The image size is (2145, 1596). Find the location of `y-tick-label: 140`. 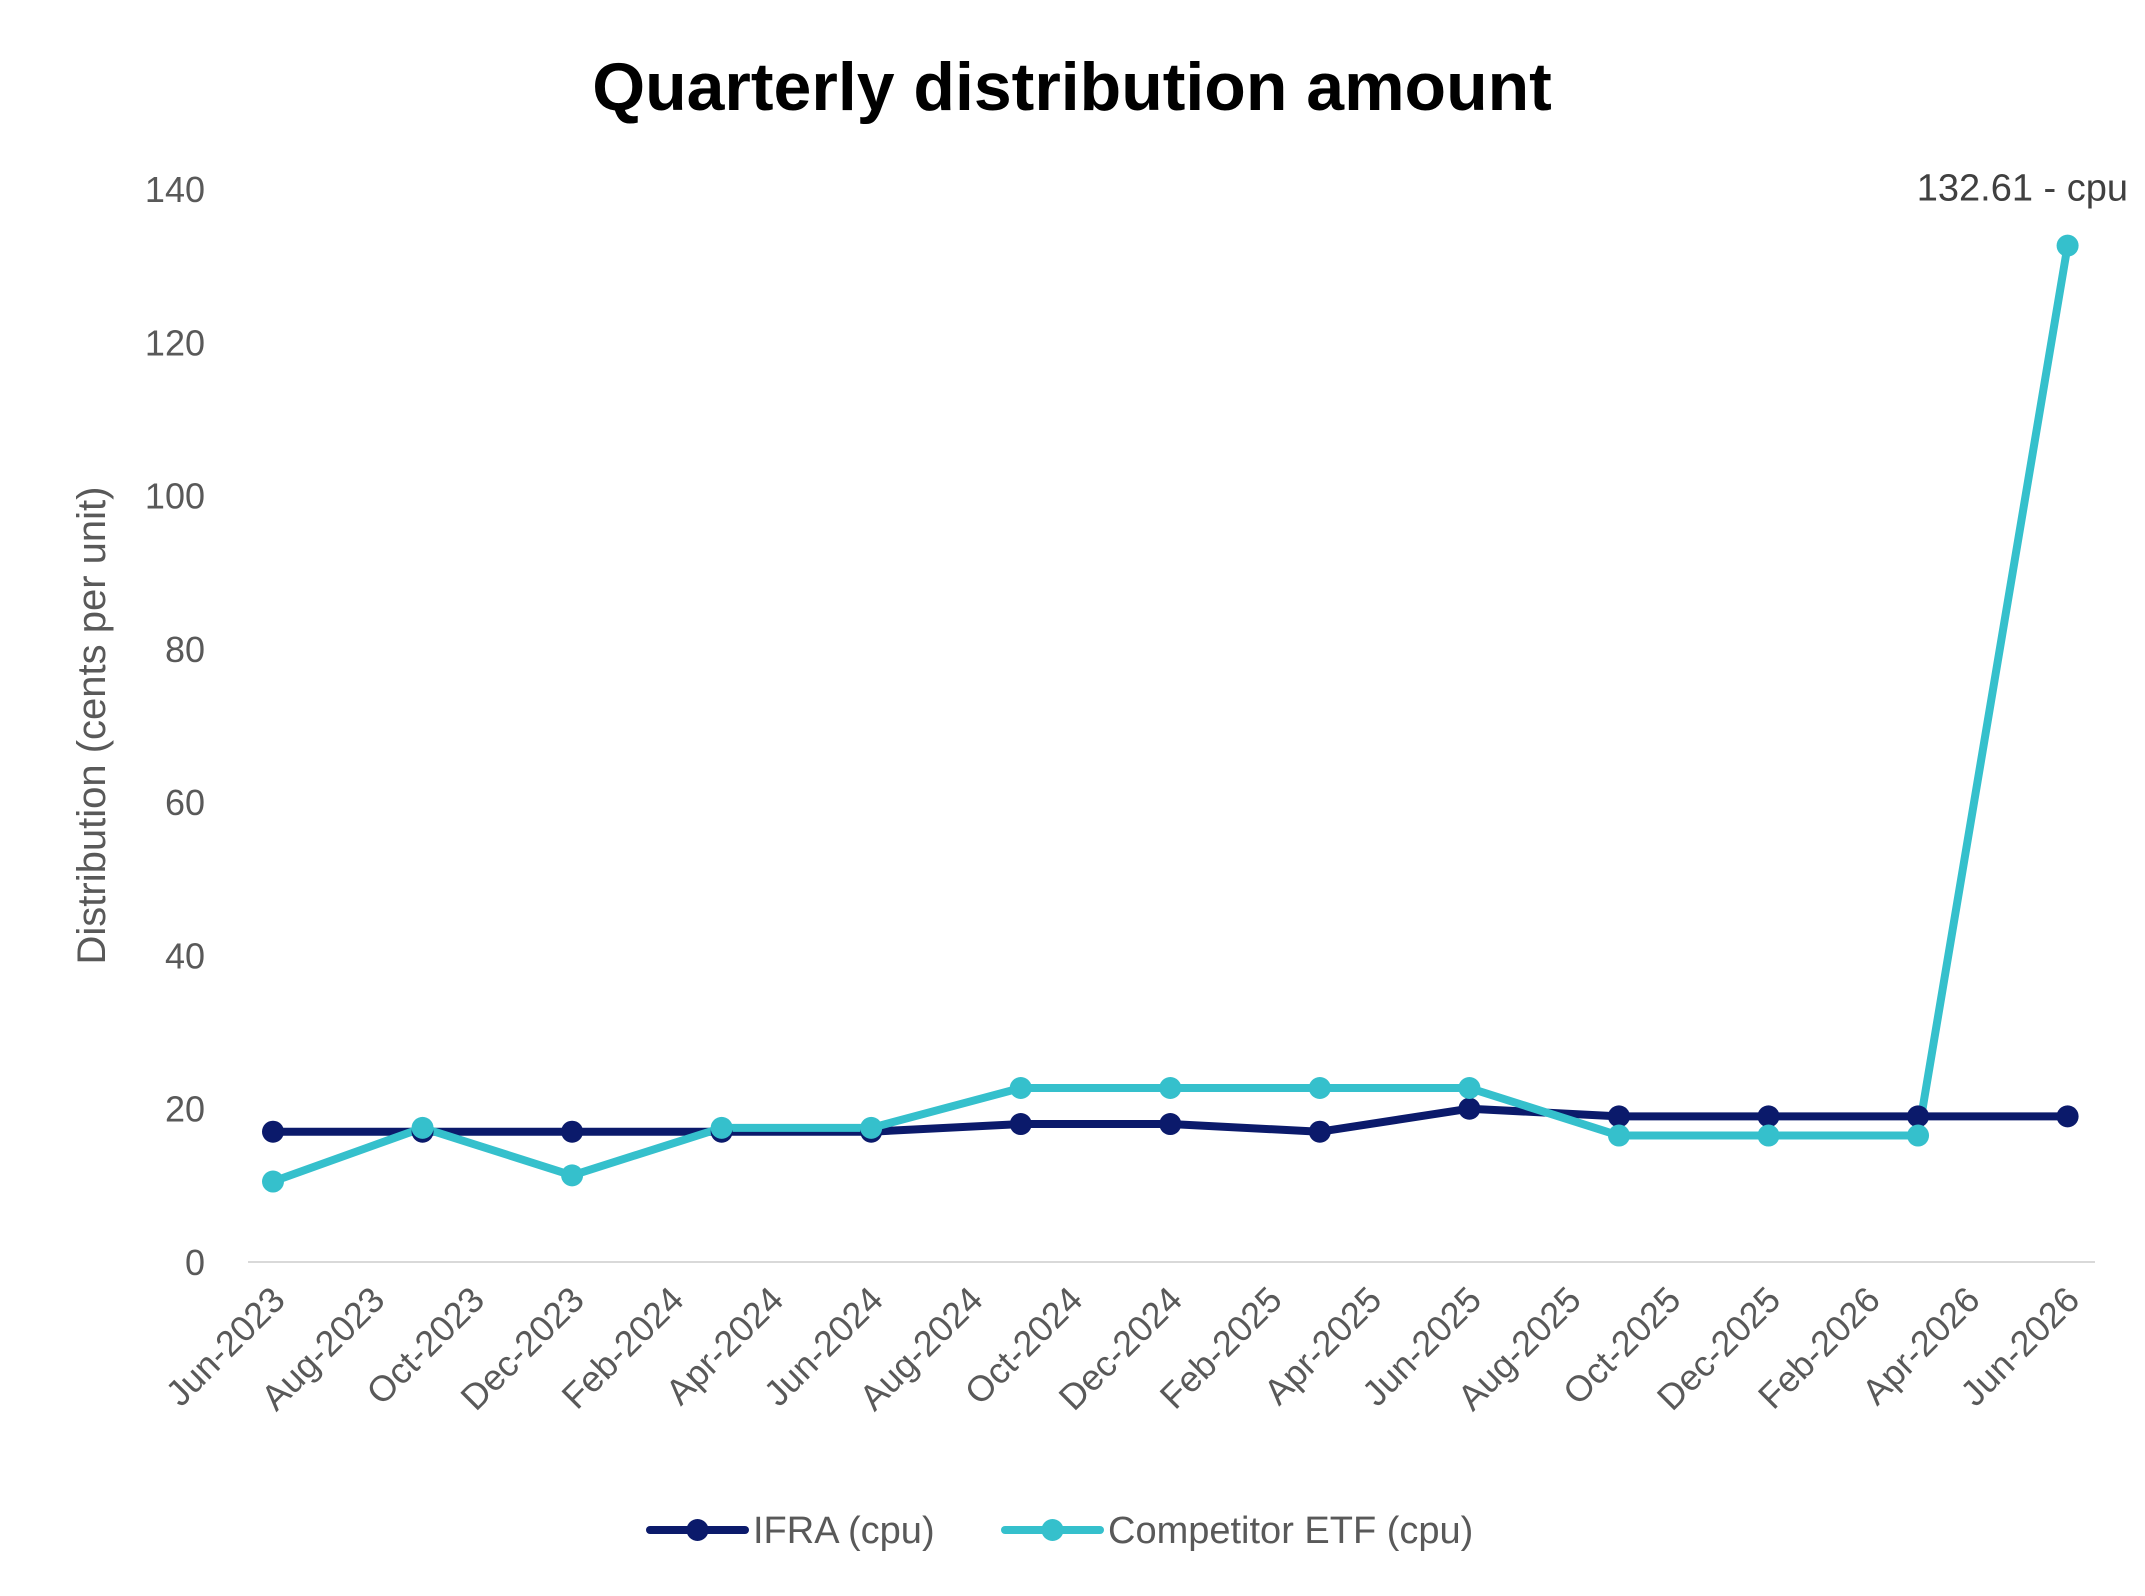

y-tick-label: 140 is located at coordinates (175, 189).